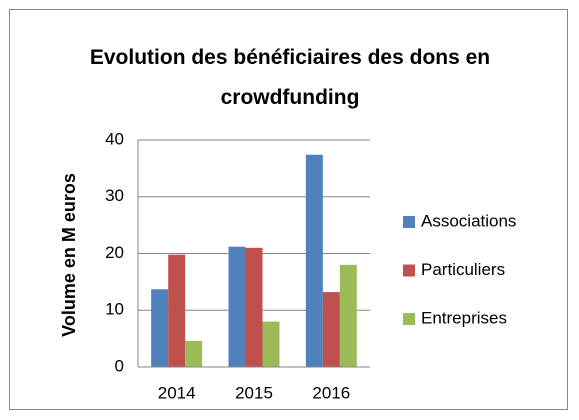 The image size is (579, 420). What do you see at coordinates (331, 392) in the screenshot?
I see `x-tick-label: 2016` at bounding box center [331, 392].